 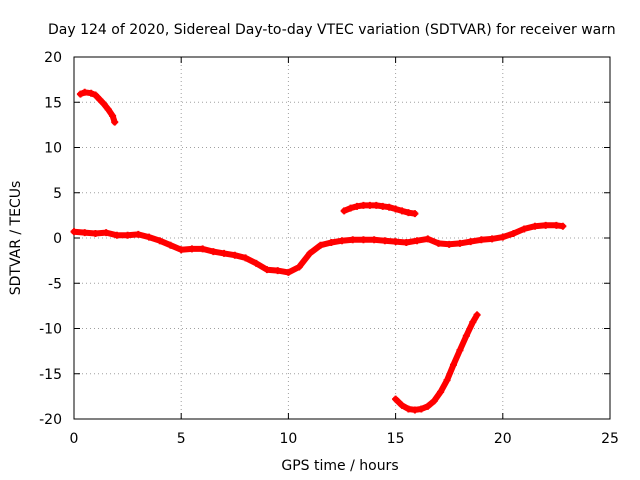 What do you see at coordinates (396, 439) in the screenshot?
I see `x-tick-label: 15` at bounding box center [396, 439].